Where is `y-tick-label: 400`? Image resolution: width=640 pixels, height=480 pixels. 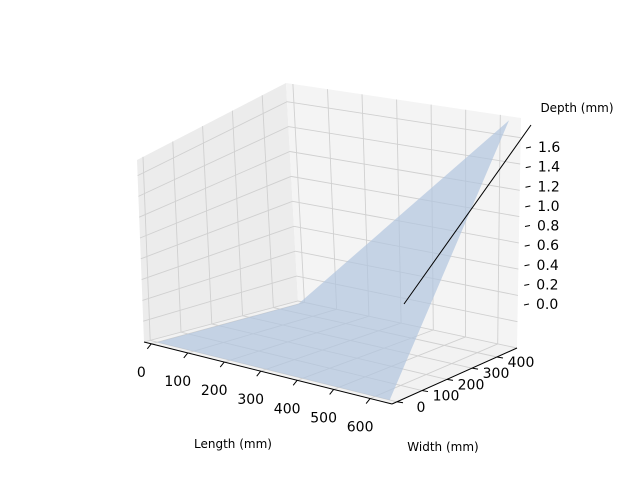
y-tick-label: 400 is located at coordinates (521, 363).